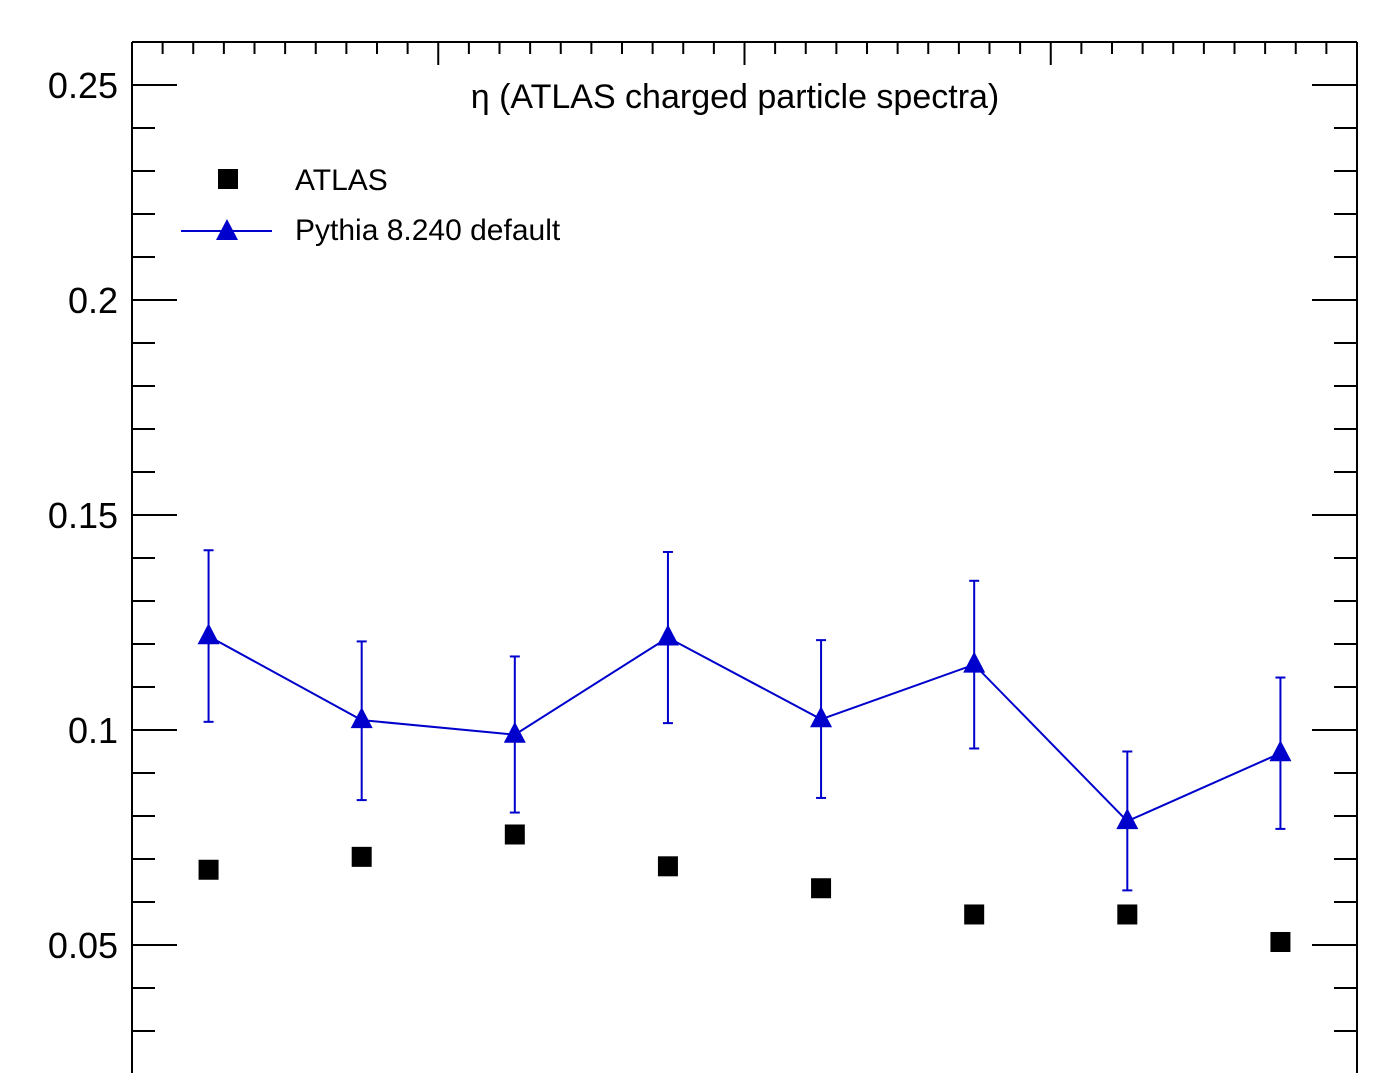 The height and width of the screenshot is (1073, 1375). What do you see at coordinates (83, 945) in the screenshot?
I see `y-tick-label: 0.05` at bounding box center [83, 945].